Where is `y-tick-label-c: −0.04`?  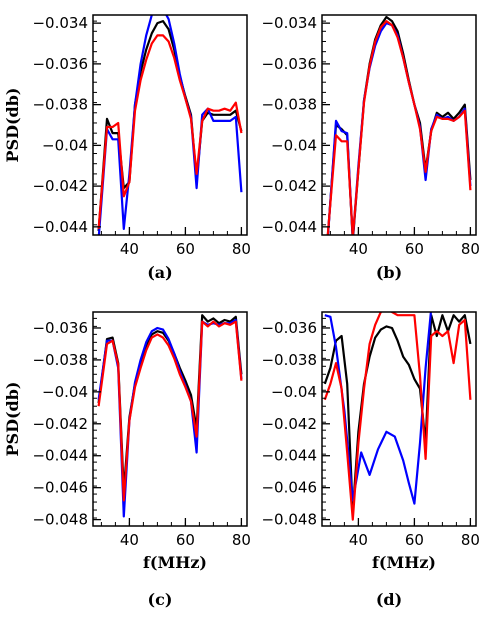
y-tick-label-c: −0.04 is located at coordinates (65, 392).